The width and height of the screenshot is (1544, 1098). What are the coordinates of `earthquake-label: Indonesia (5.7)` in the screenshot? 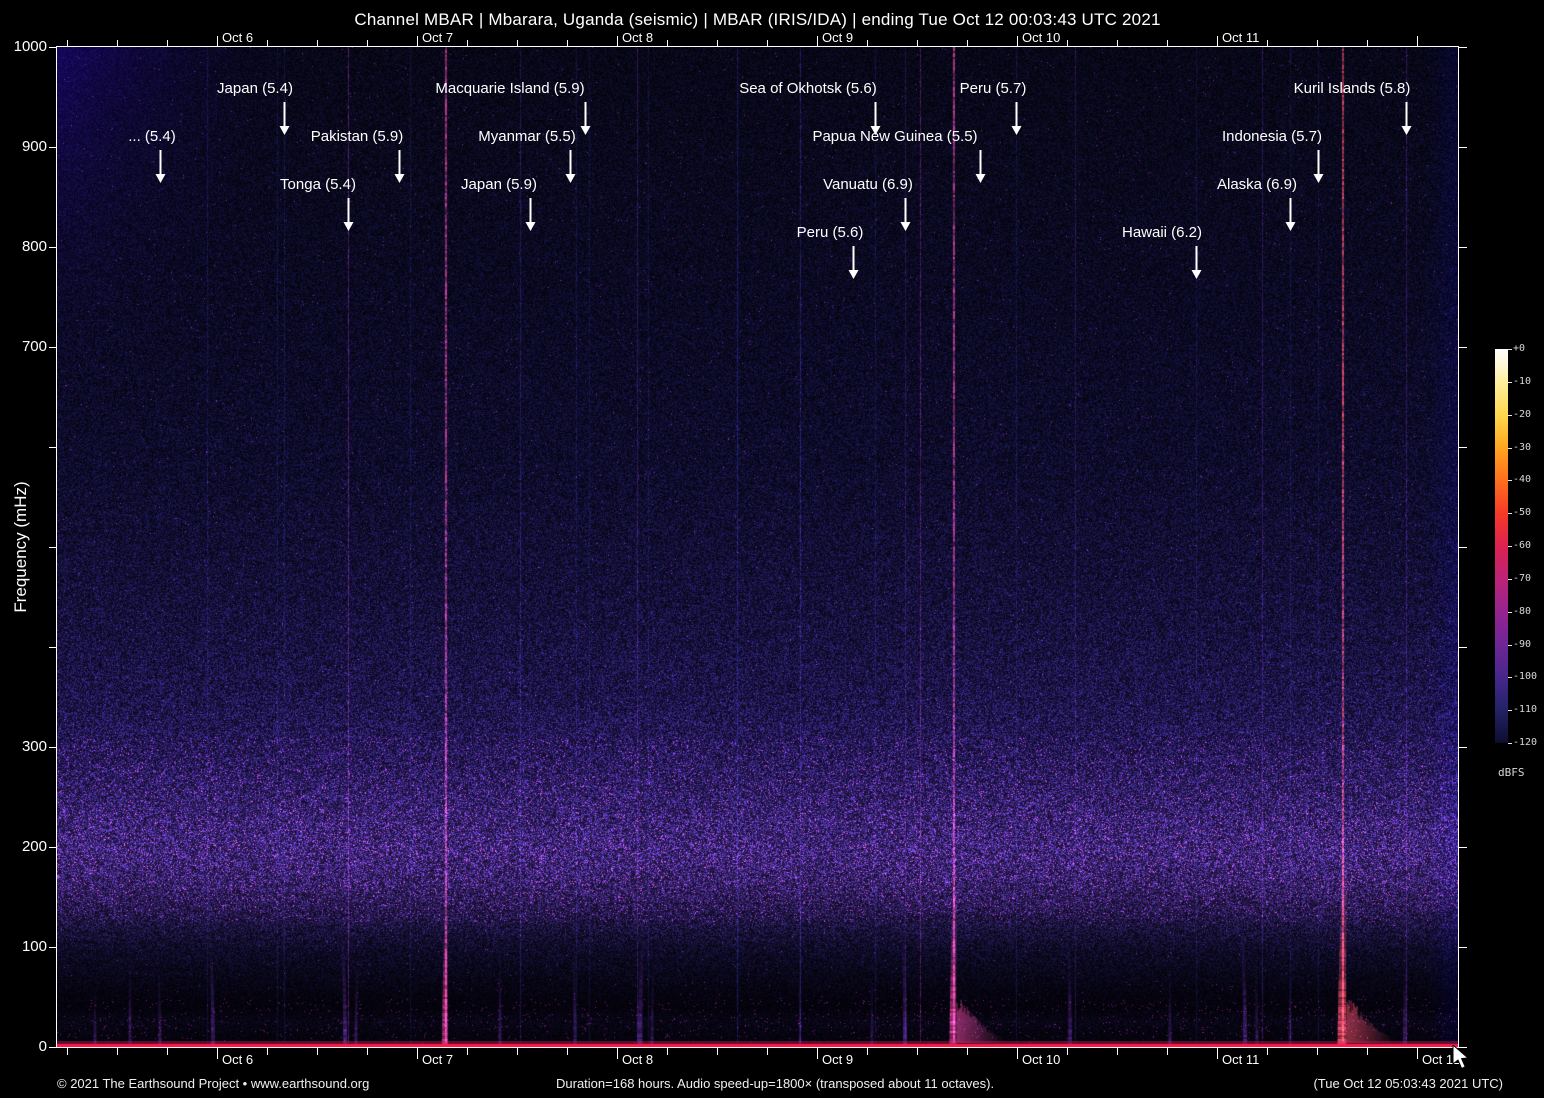 It's located at (1272, 136).